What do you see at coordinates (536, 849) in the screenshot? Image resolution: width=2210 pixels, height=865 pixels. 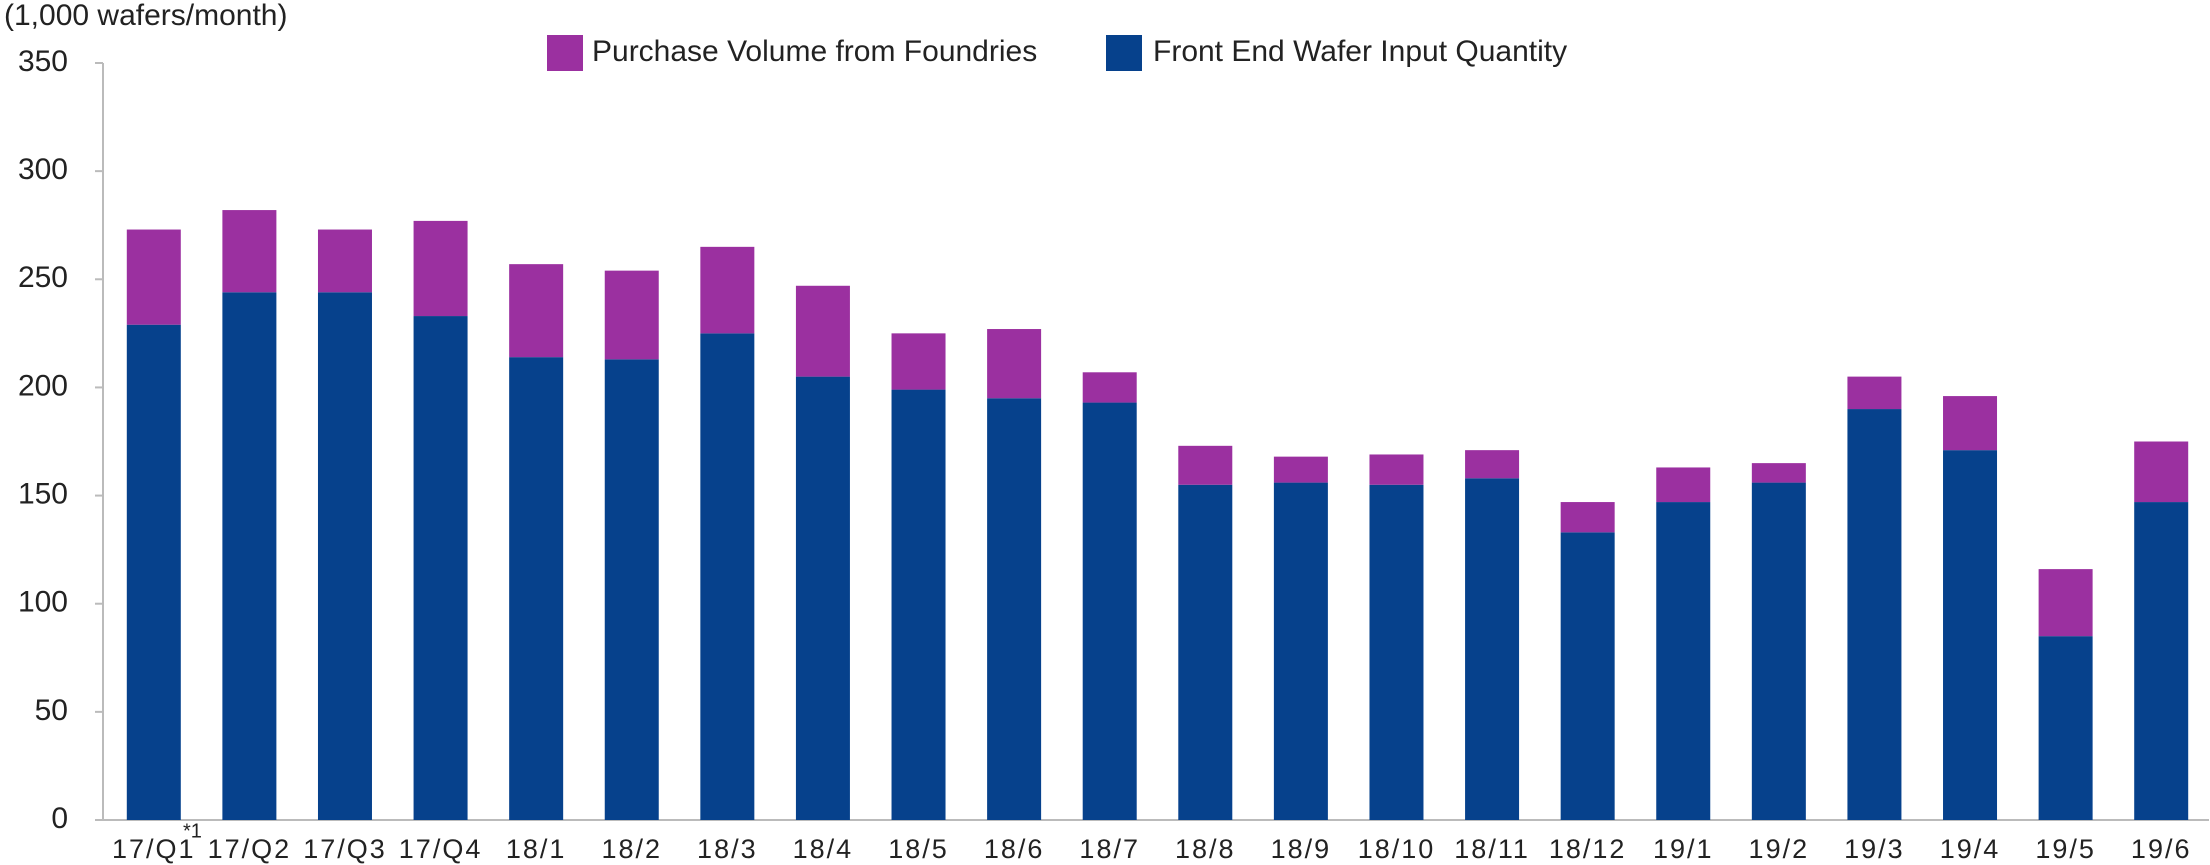 I see `x-tick-label: 18/1` at bounding box center [536, 849].